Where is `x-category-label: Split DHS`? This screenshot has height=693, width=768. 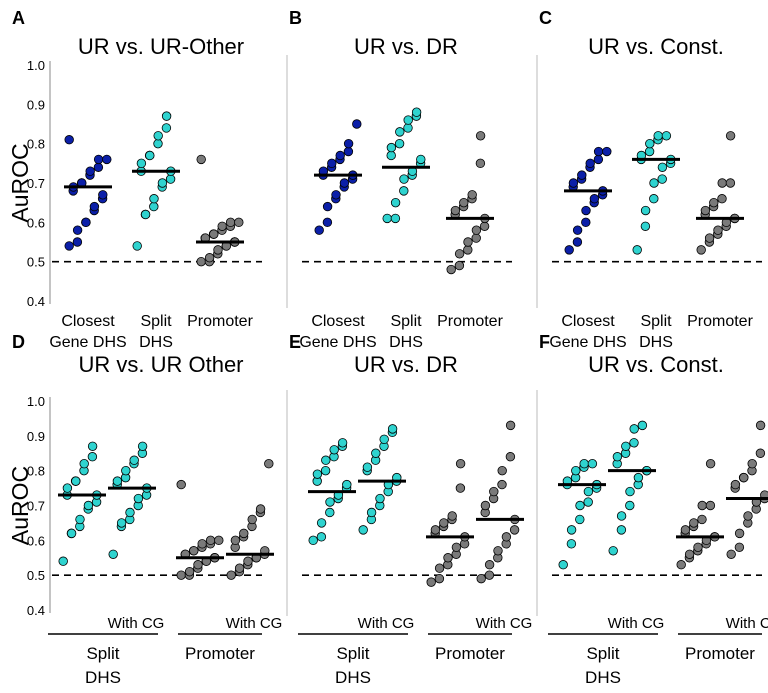
x-category-label: Split DHS is located at coordinates (156, 332).